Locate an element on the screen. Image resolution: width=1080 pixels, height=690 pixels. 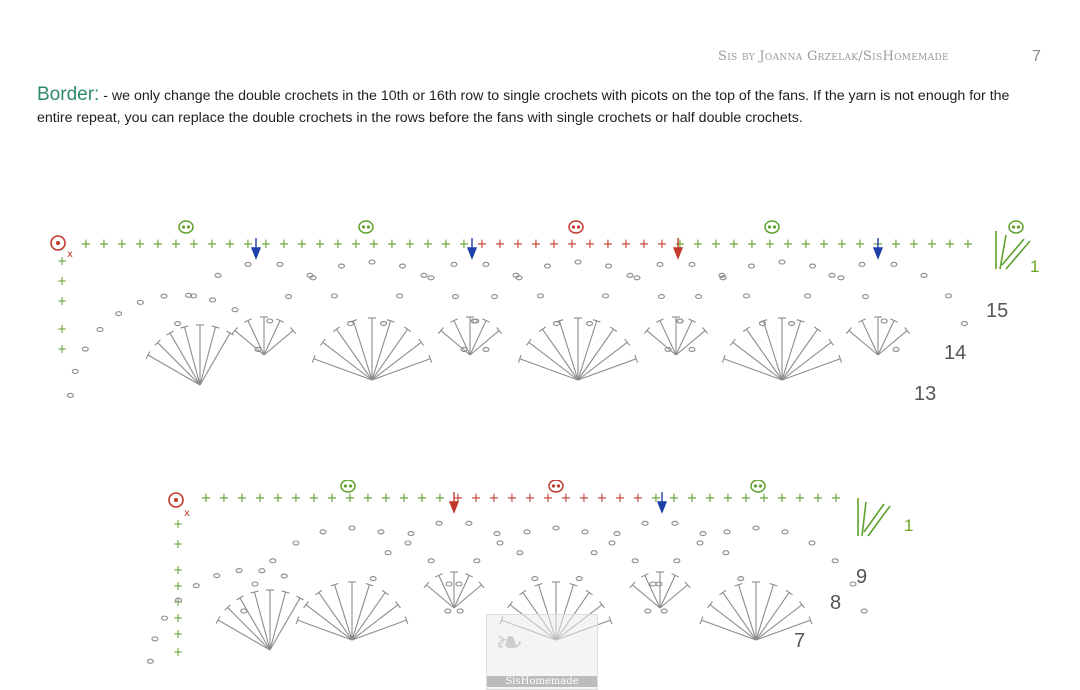
row-label-7: 7 is located at coordinates (800, 641).